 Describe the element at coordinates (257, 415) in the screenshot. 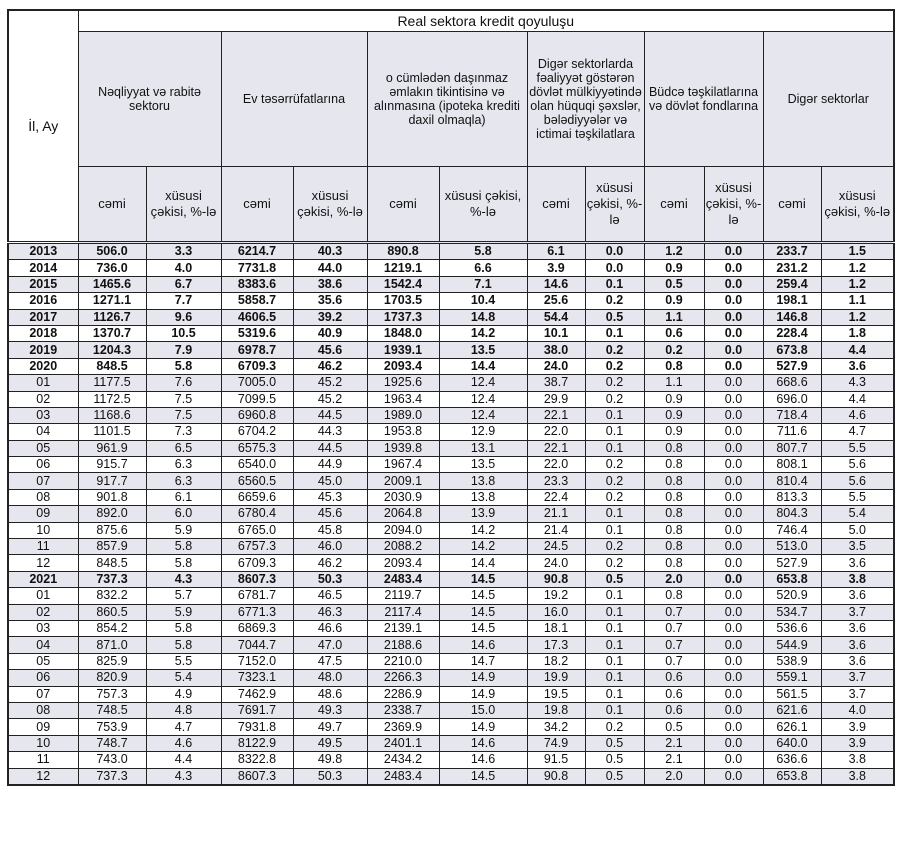

I see `table-cell: 6960.8` at that location.